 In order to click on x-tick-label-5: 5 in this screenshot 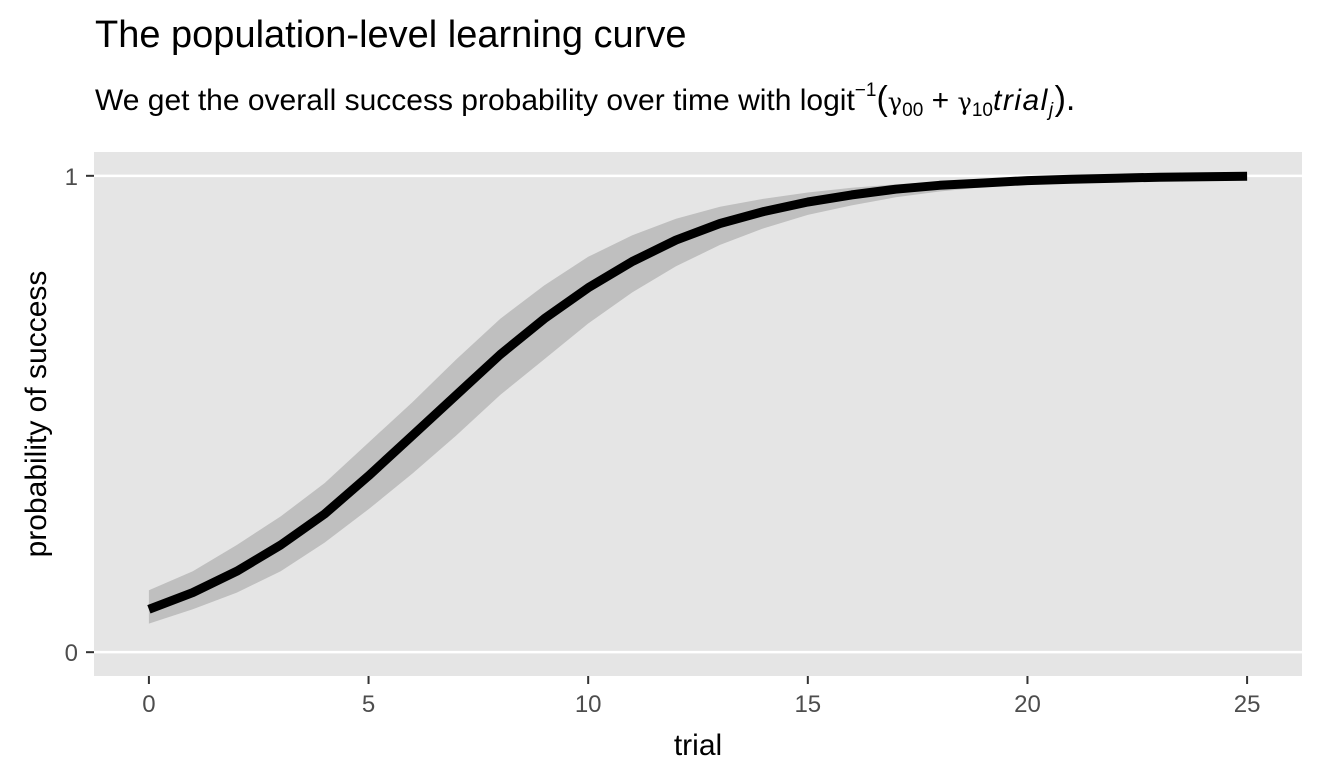, I will do `click(368, 704)`.